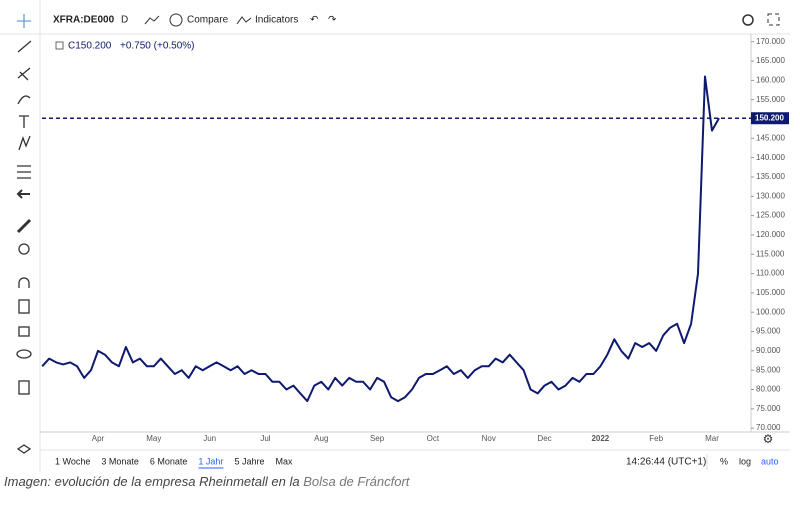 The height and width of the screenshot is (509, 800). Describe the element at coordinates (433, 438) in the screenshot. I see `x-tick-label: Oct` at that location.